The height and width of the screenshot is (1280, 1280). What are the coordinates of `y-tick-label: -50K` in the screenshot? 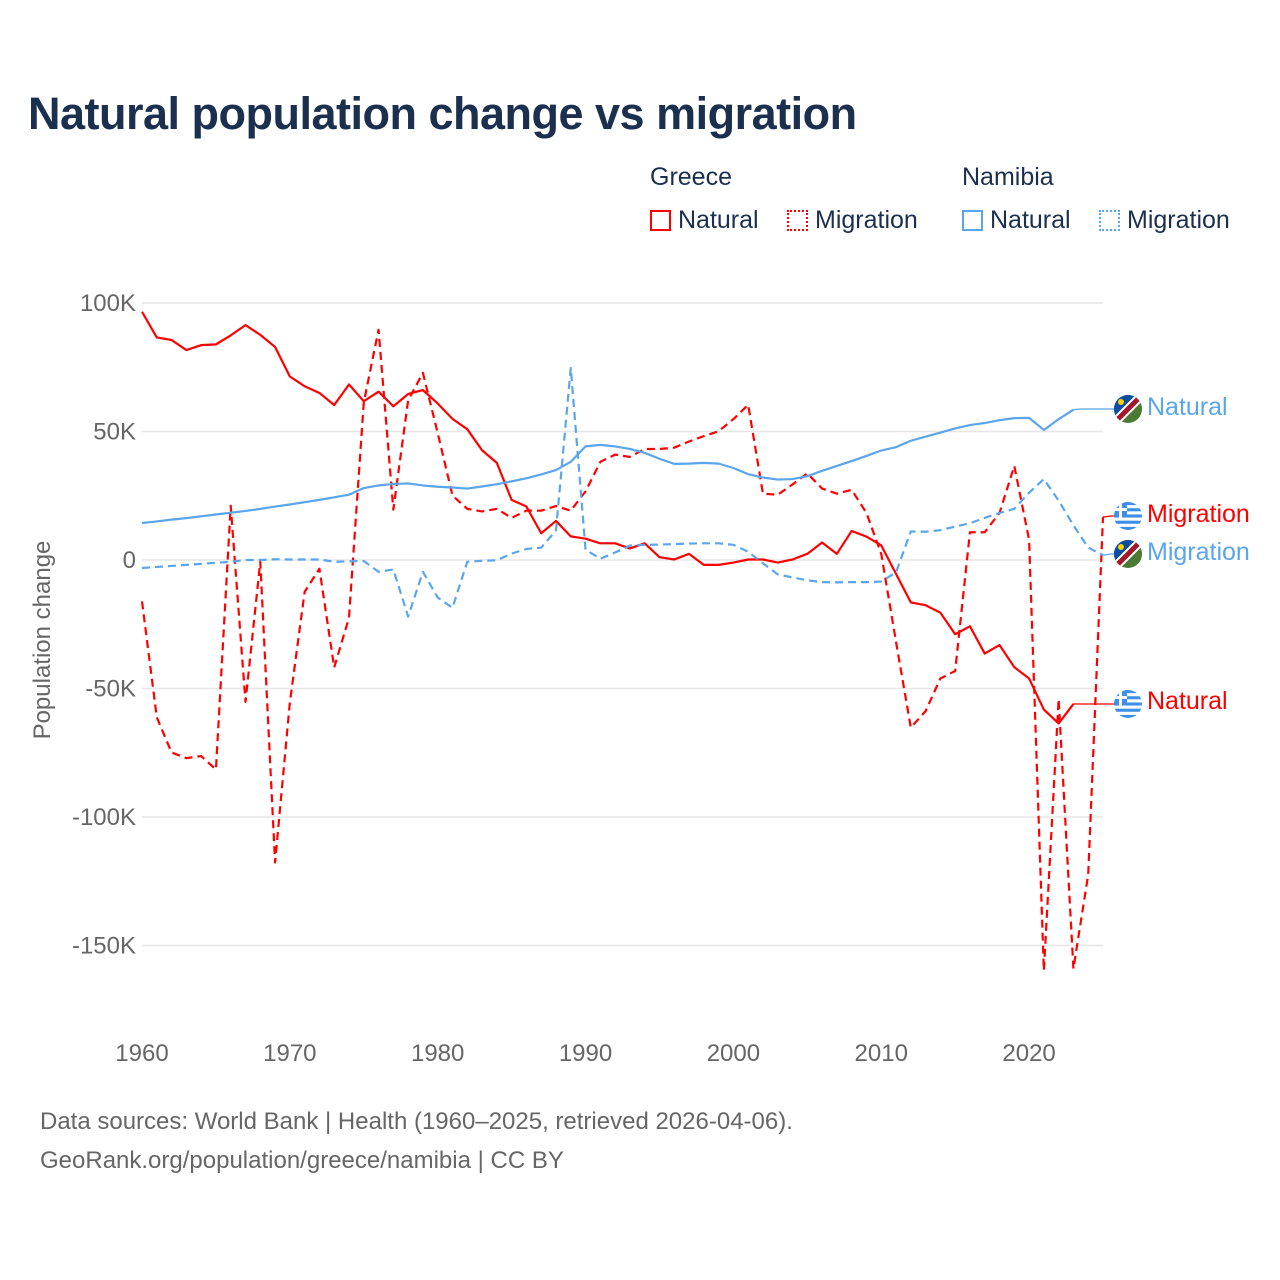 It's located at (110, 689).